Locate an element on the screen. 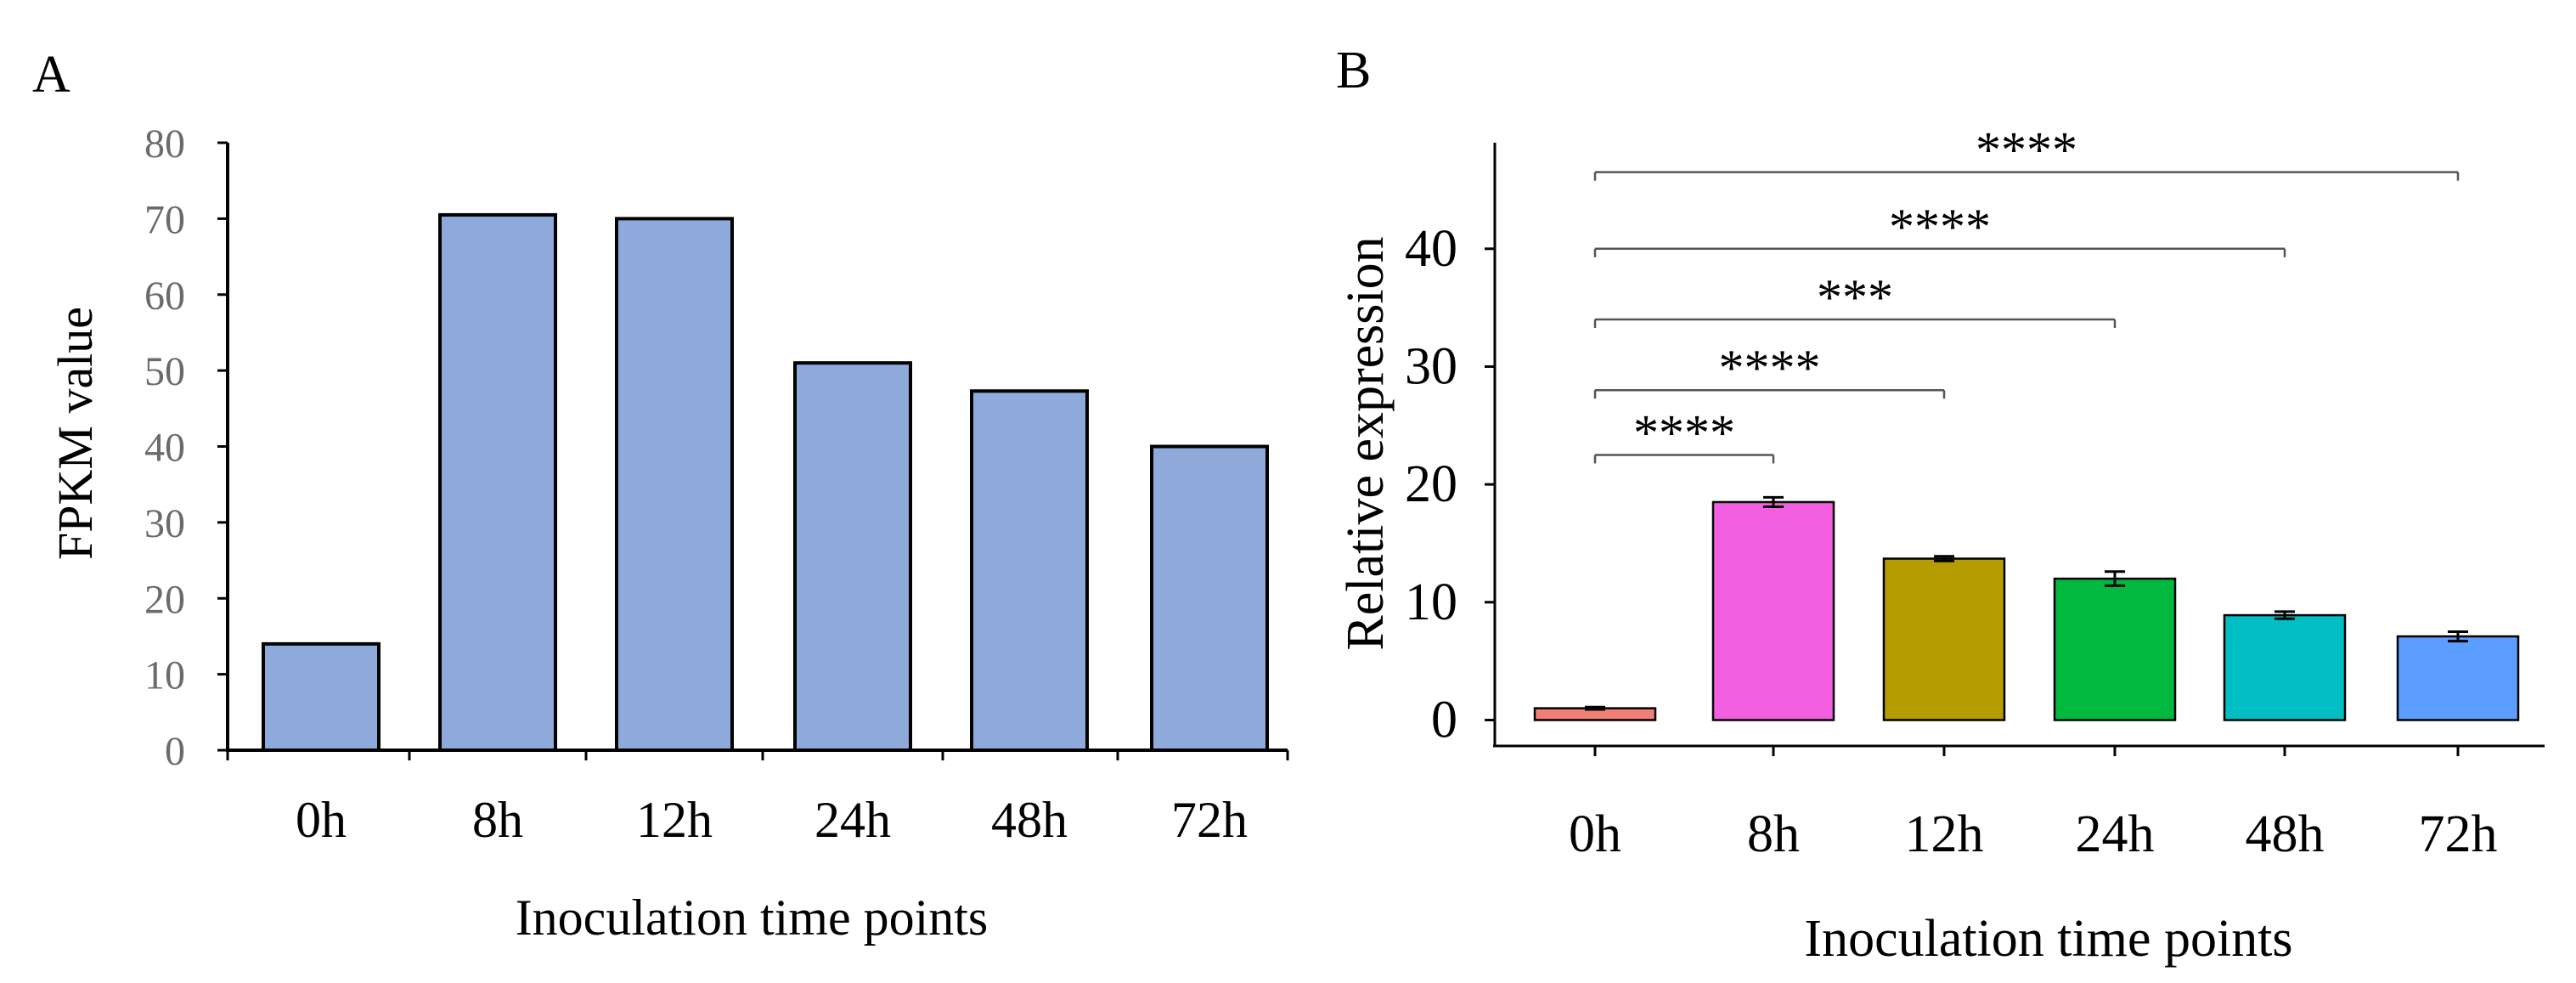  panel-label-a: A is located at coordinates (51, 75).